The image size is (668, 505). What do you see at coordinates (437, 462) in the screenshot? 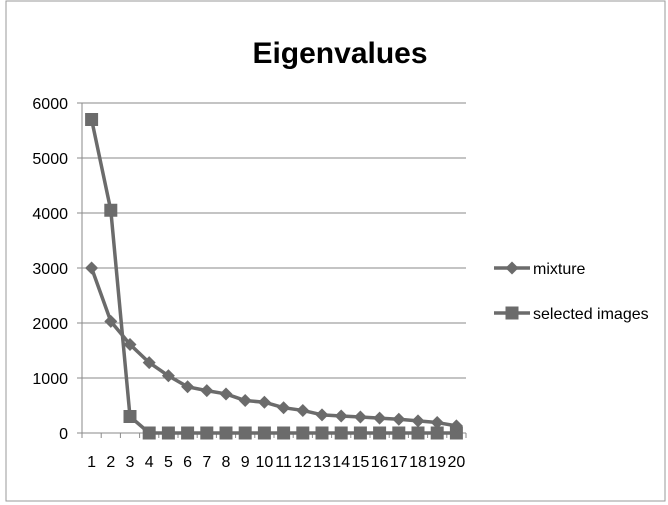
I see `x-tick-label: 19` at bounding box center [437, 462].